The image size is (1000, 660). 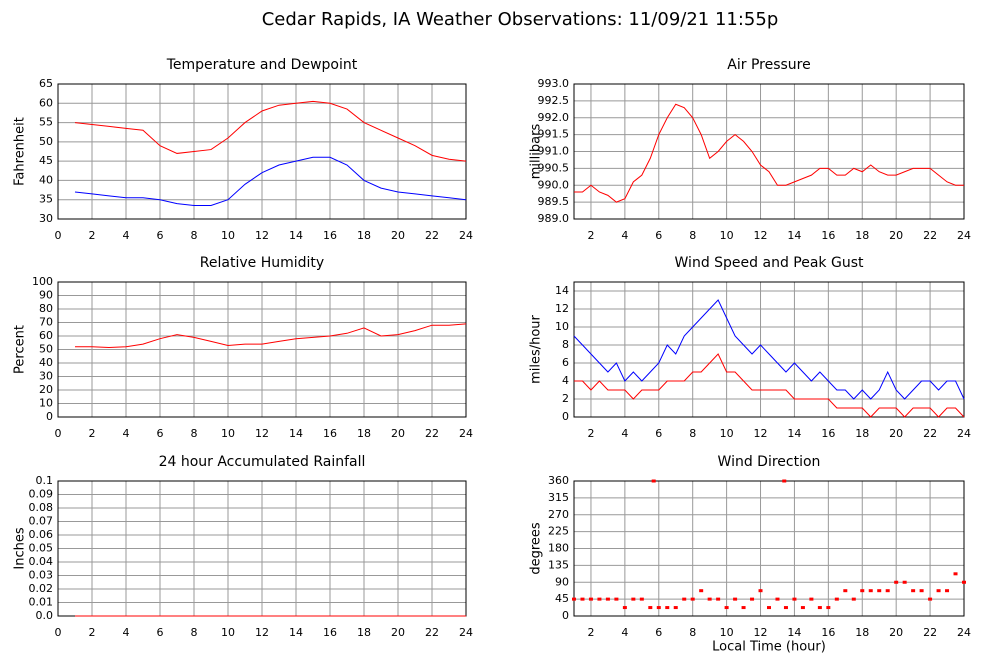 What do you see at coordinates (536, 348) in the screenshot?
I see `y-axis-label: miles/hour` at bounding box center [536, 348].